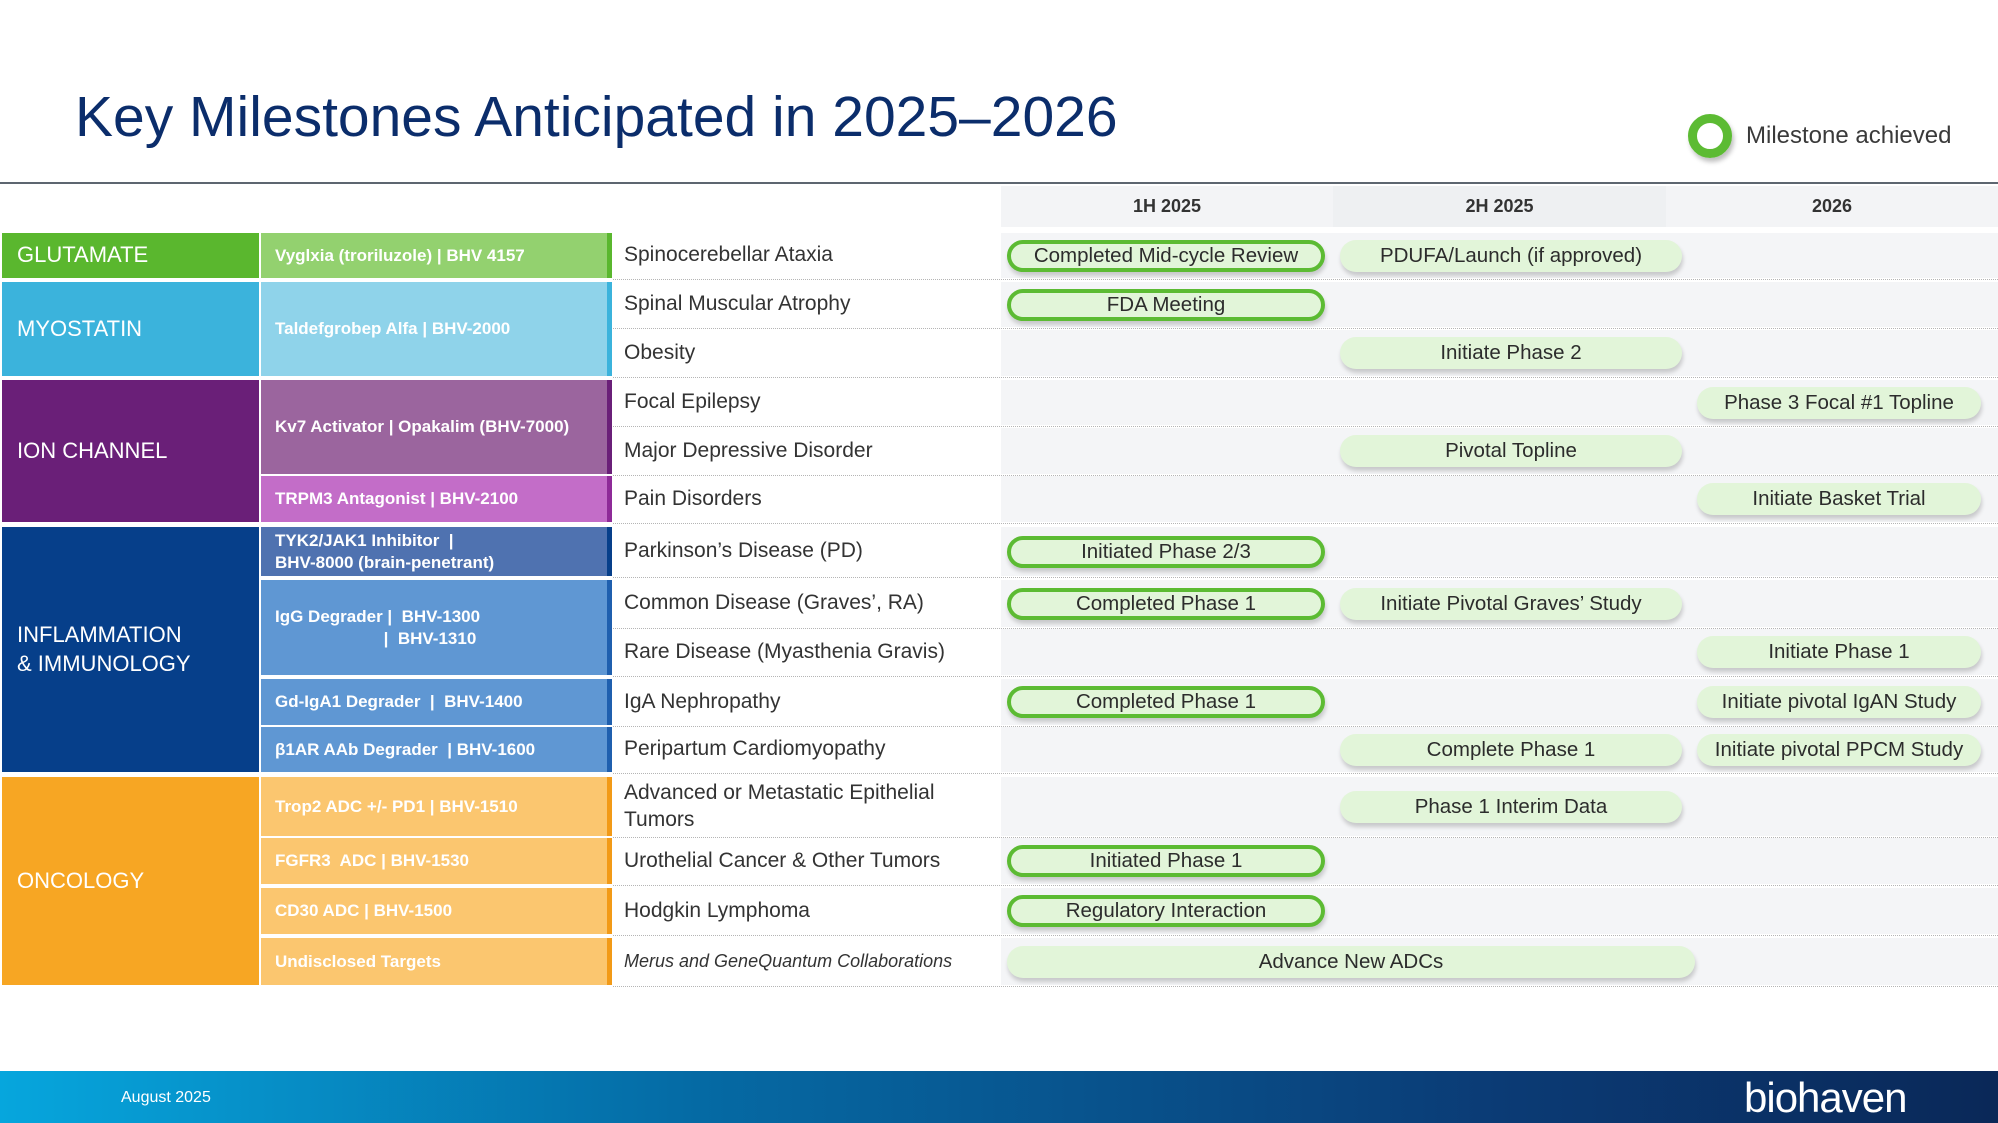  I want to click on footer-bar, so click(999, 1097).